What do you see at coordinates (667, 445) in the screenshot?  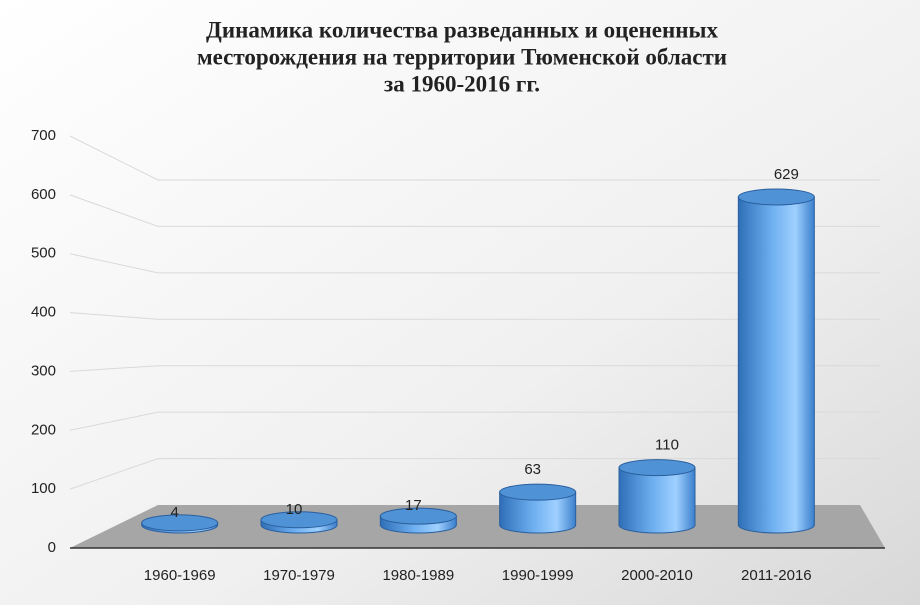 I see `value-label: 110` at bounding box center [667, 445].